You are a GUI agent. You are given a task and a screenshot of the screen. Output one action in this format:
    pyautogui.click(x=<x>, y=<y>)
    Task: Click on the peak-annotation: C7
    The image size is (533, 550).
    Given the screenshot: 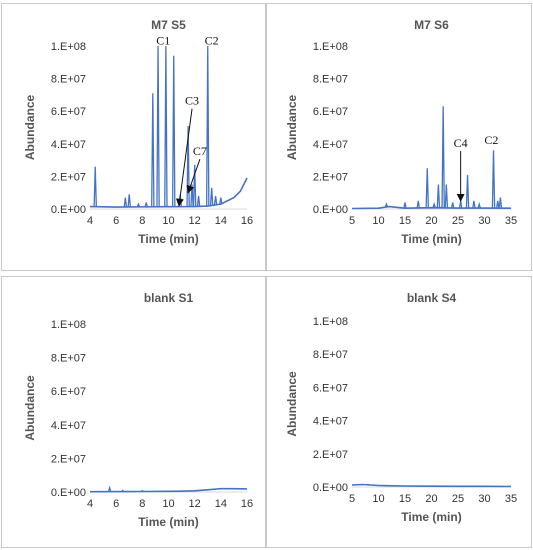 What is the action you would take?
    pyautogui.click(x=200, y=151)
    